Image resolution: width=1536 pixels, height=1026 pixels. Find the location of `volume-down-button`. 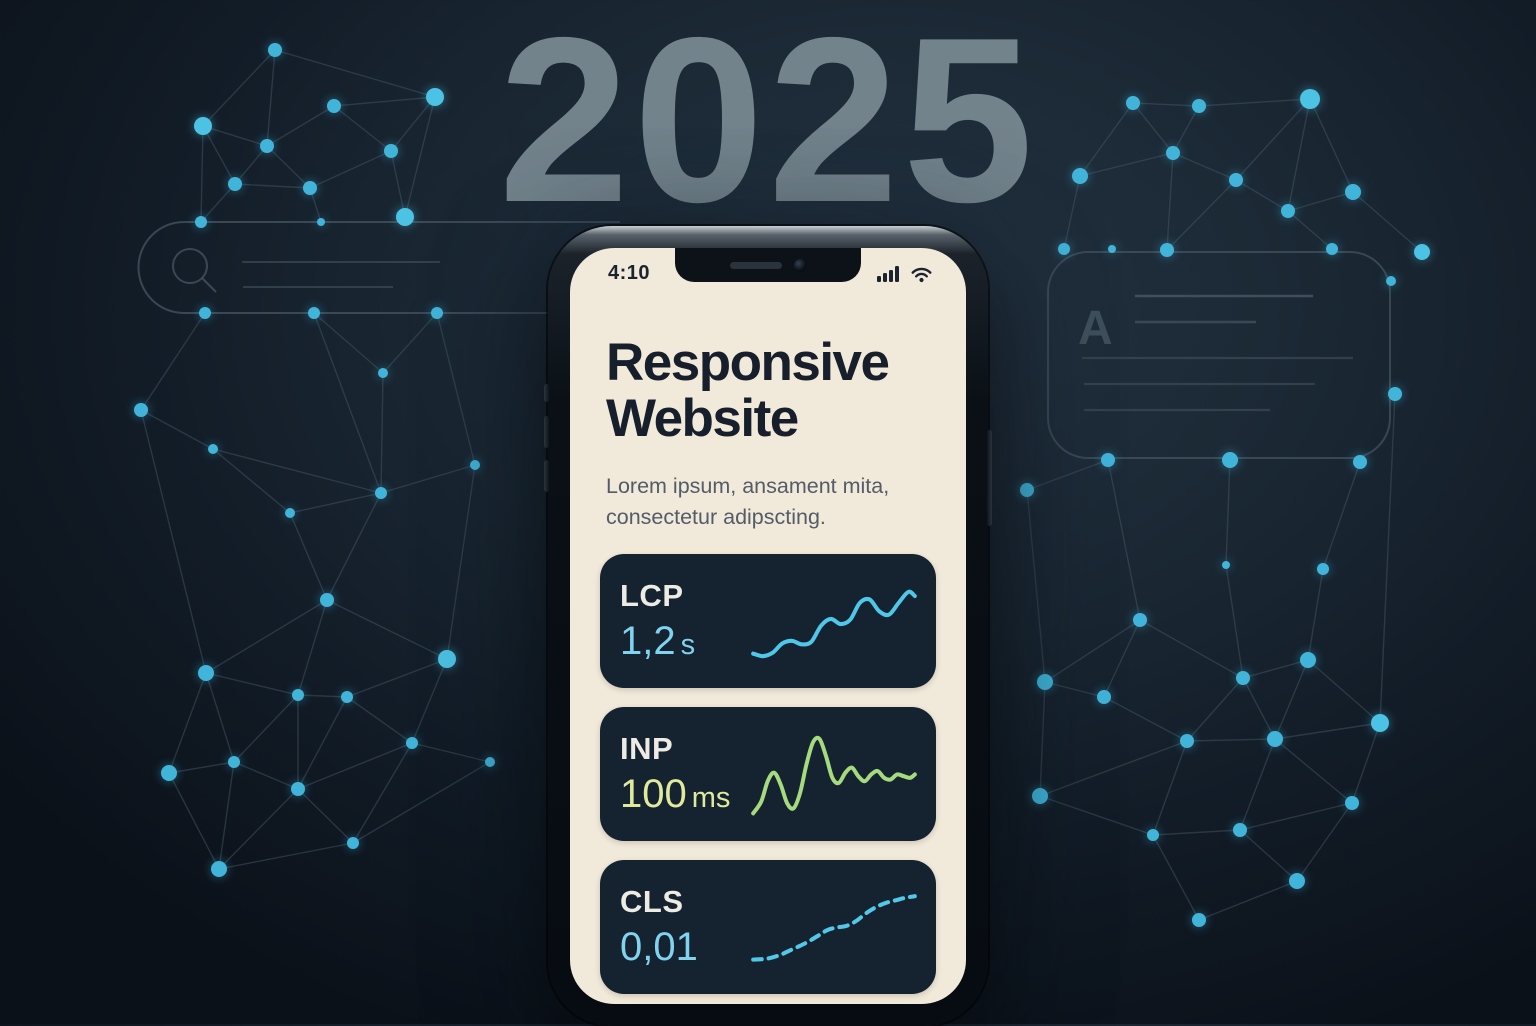

volume-down-button is located at coordinates (546, 476).